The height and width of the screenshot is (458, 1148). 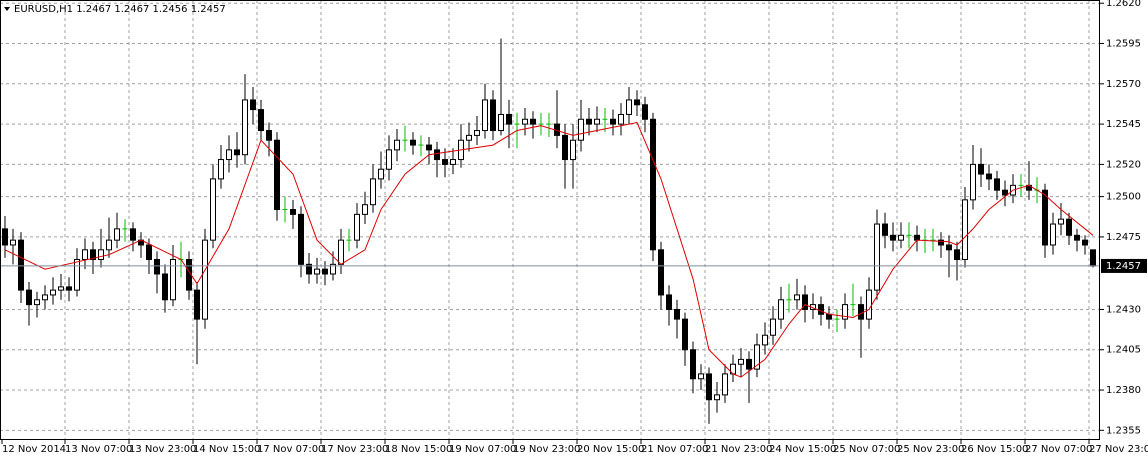 I want to click on current-price-label: 1.2457, so click(x=1123, y=266).